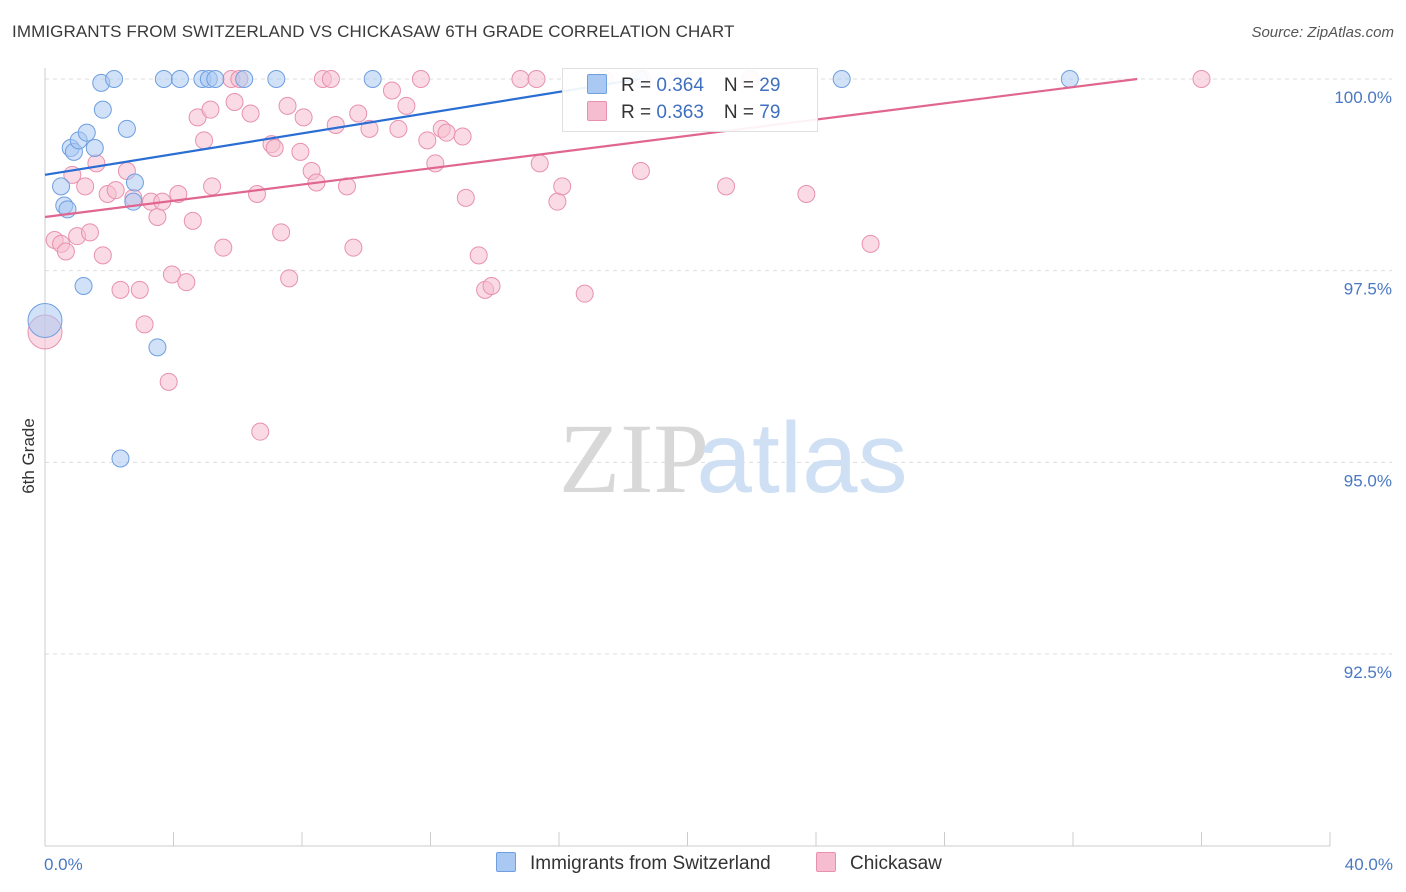 This screenshot has height=892, width=1406. What do you see at coordinates (63, 864) in the screenshot?
I see `x-tick-label: 0.0%` at bounding box center [63, 864].